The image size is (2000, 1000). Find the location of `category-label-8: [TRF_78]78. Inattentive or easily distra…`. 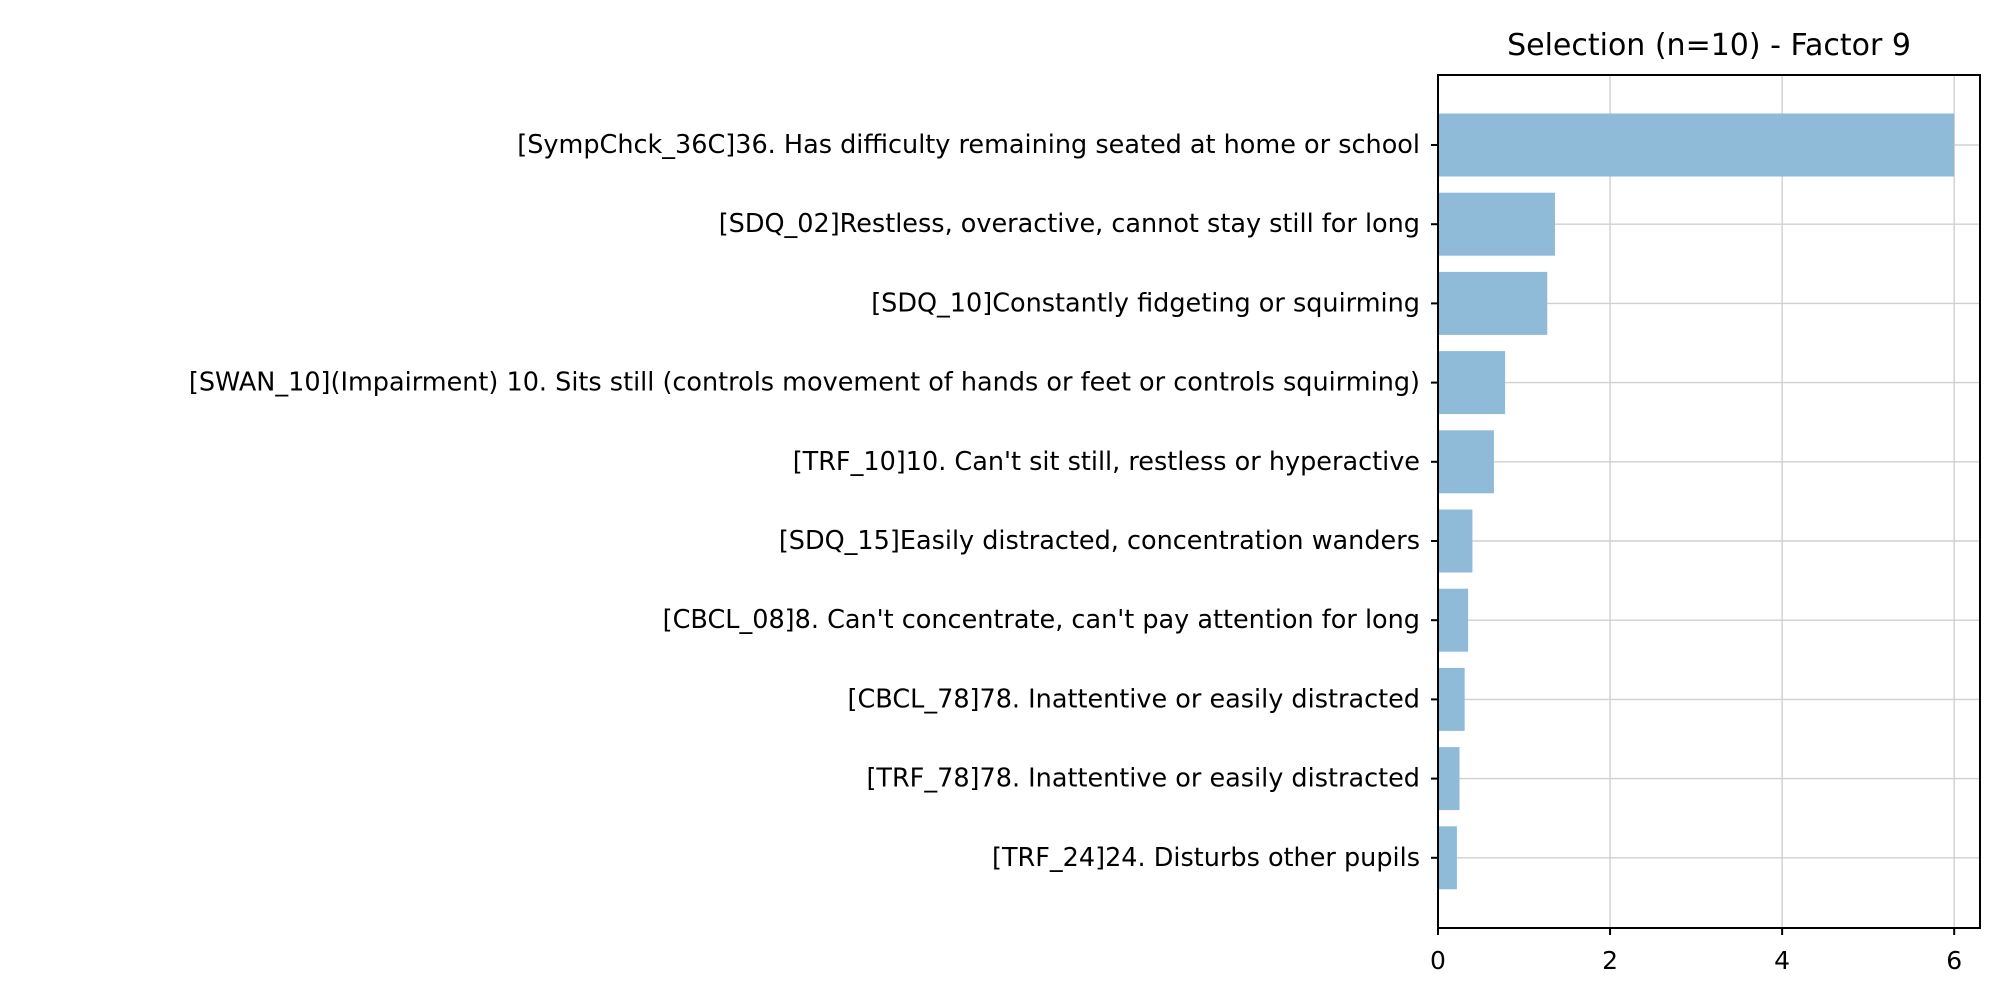

category-label-8: [TRF_78]78. Inattentive or easily distra… is located at coordinates (1143, 779).